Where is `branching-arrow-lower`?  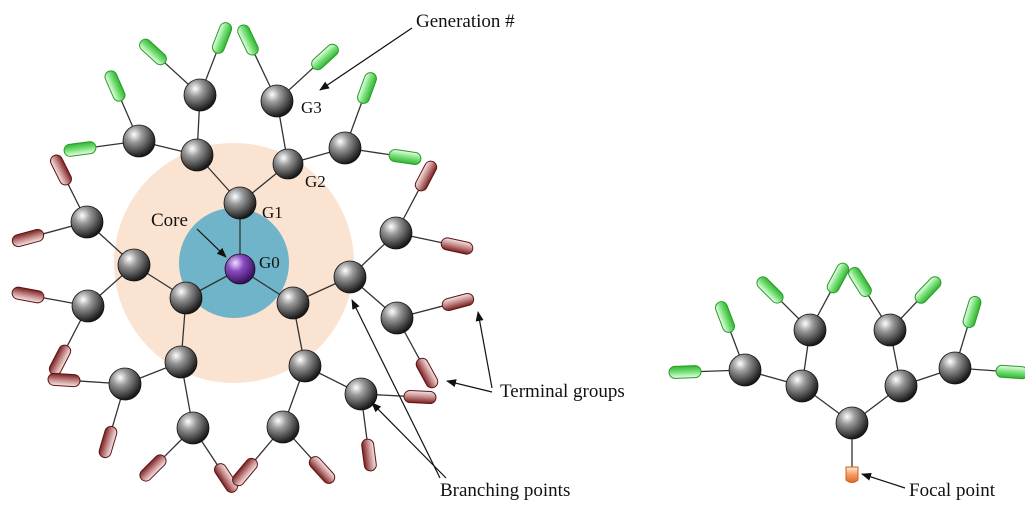 branching-arrow-lower is located at coordinates (409, 440).